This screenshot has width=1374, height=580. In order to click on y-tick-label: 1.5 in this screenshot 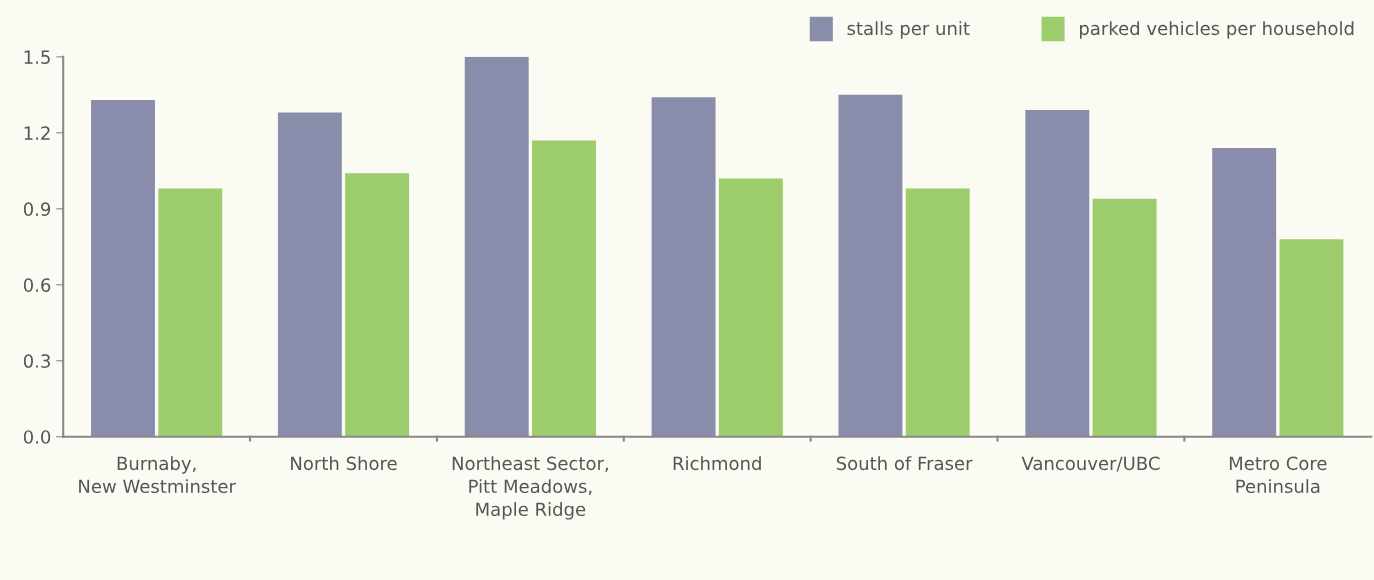, I will do `click(37, 57)`.